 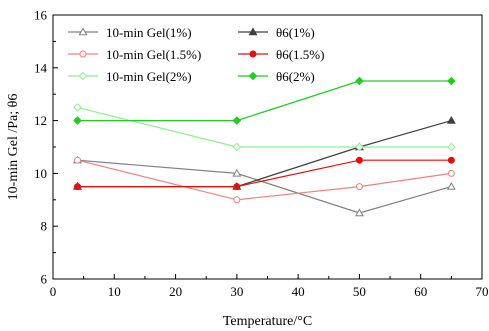 I want to click on legend-item: 10-min Gel(2%), so click(x=130, y=76).